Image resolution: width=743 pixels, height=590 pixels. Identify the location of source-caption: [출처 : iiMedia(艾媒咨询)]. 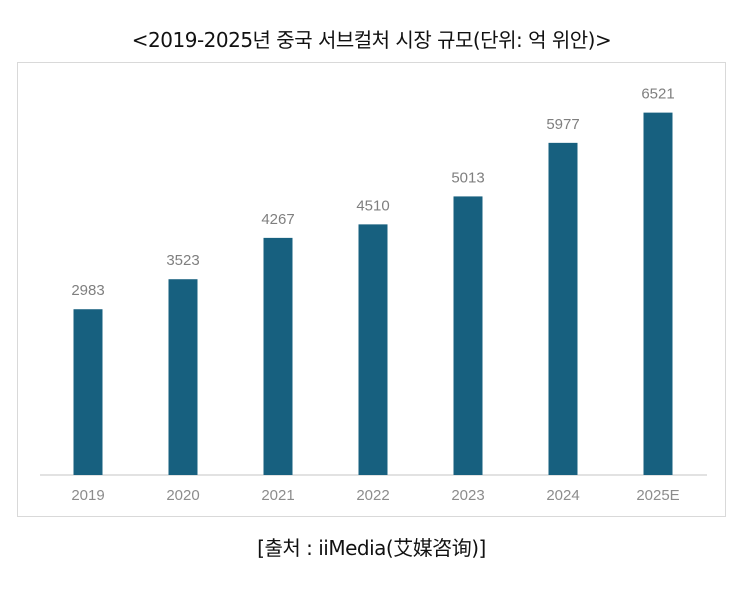
(371, 548).